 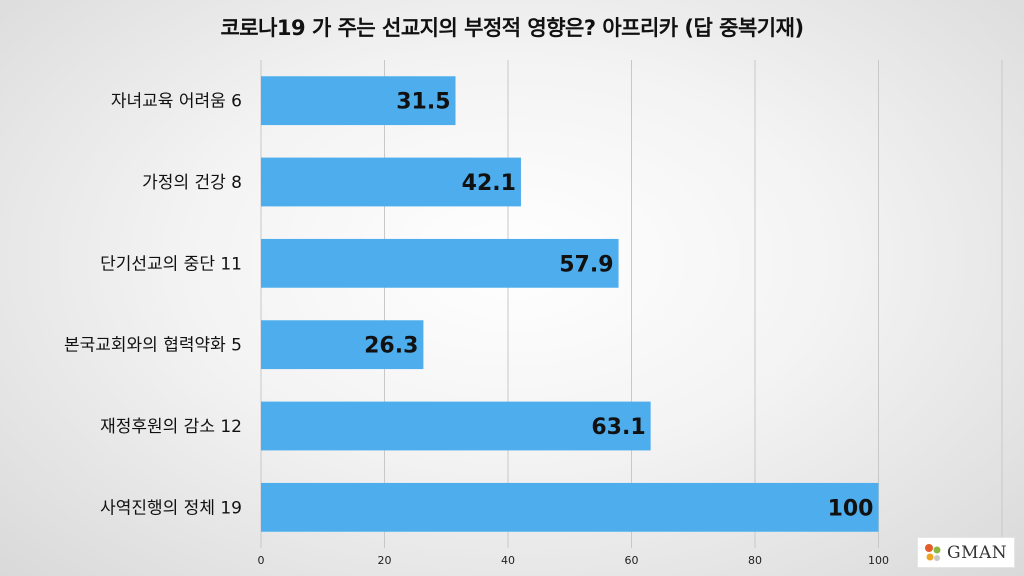 What do you see at coordinates (508, 560) in the screenshot?
I see `x-tick-label: 40` at bounding box center [508, 560].